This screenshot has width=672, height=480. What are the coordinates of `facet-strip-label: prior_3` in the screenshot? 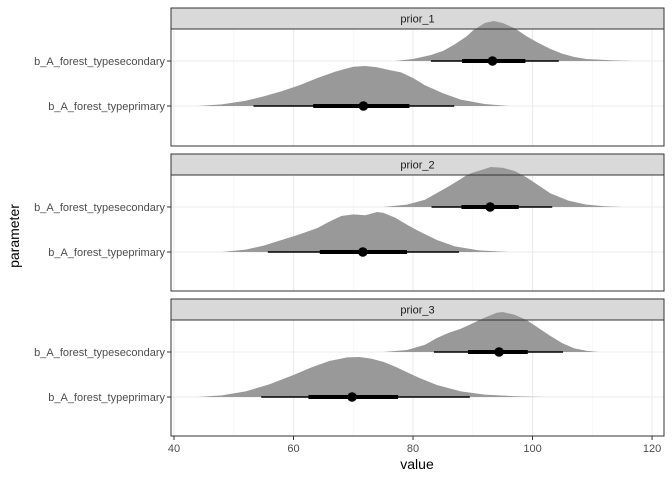 It's located at (417, 311).